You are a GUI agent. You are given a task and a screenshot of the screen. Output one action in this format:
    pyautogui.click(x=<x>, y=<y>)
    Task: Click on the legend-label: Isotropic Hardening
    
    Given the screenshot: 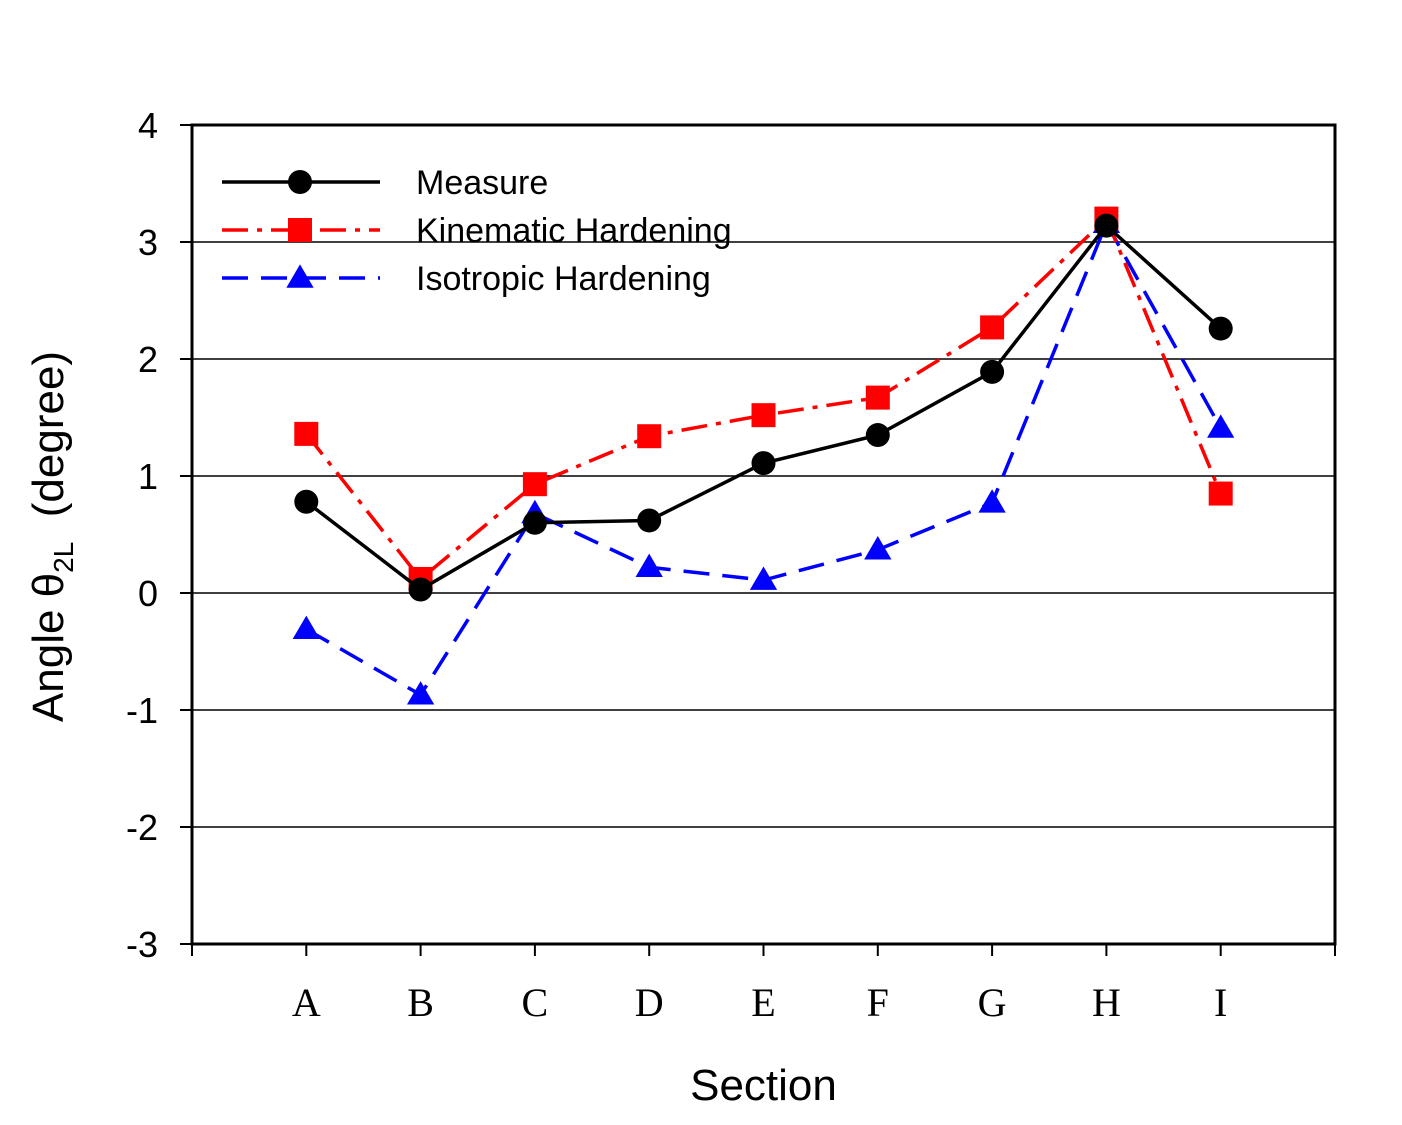 What is the action you would take?
    pyautogui.click(x=563, y=279)
    